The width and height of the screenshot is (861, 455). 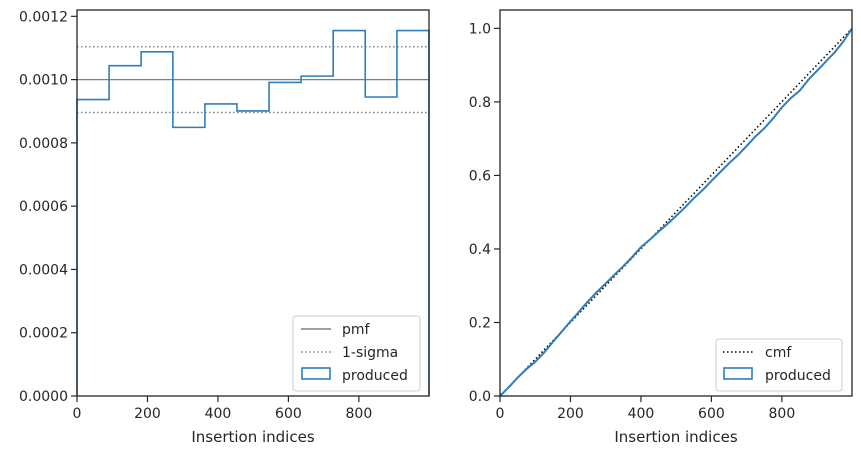 What do you see at coordinates (43, 81) in the screenshot?
I see `left-y-tick-label: 0.0010` at bounding box center [43, 81].